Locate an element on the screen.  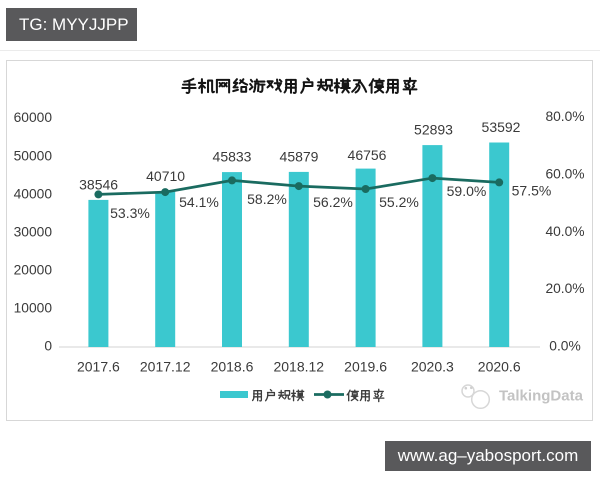
svg-text: 30000 is located at coordinates (33, 231).